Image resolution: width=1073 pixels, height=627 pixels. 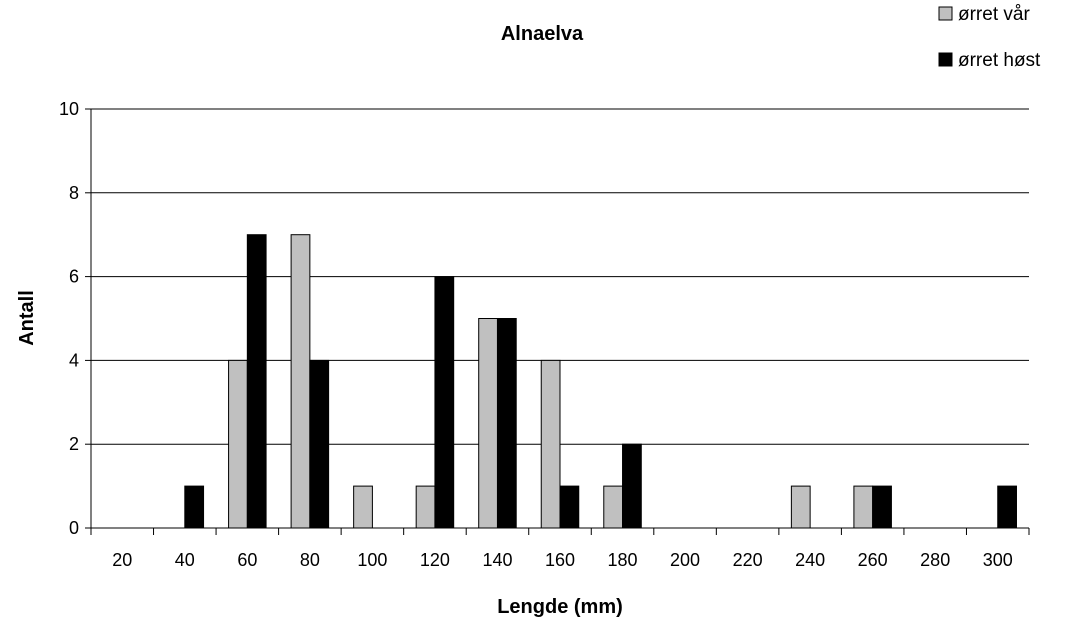 What do you see at coordinates (506, 423) in the screenshot?
I see `bar-s1-c6` at bounding box center [506, 423].